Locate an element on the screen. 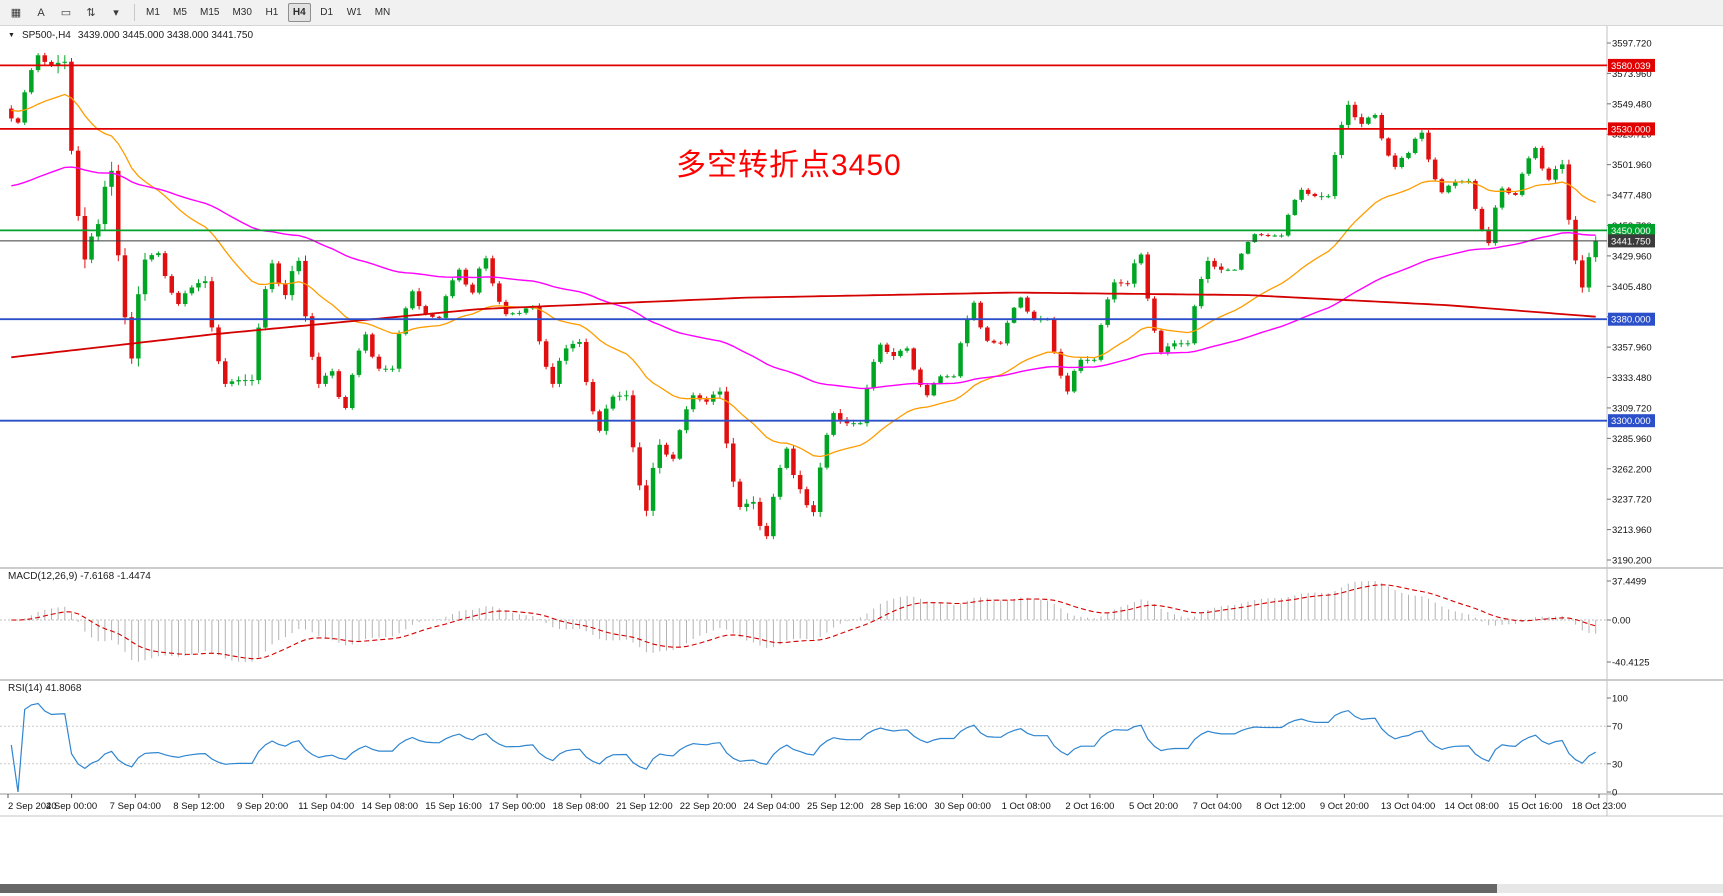 This screenshot has width=1723, height=896. svg-text: 3333.480 is located at coordinates (1632, 378).